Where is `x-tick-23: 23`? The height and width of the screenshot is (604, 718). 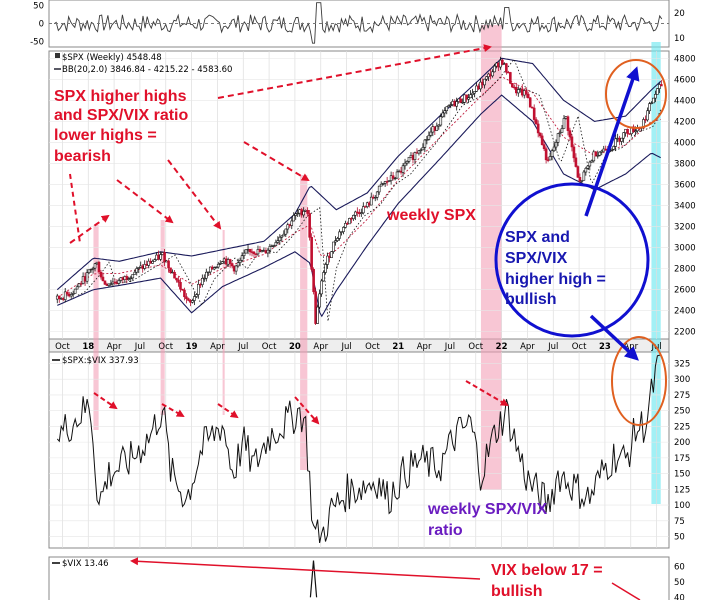 x-tick-23: 23 is located at coordinates (605, 347).